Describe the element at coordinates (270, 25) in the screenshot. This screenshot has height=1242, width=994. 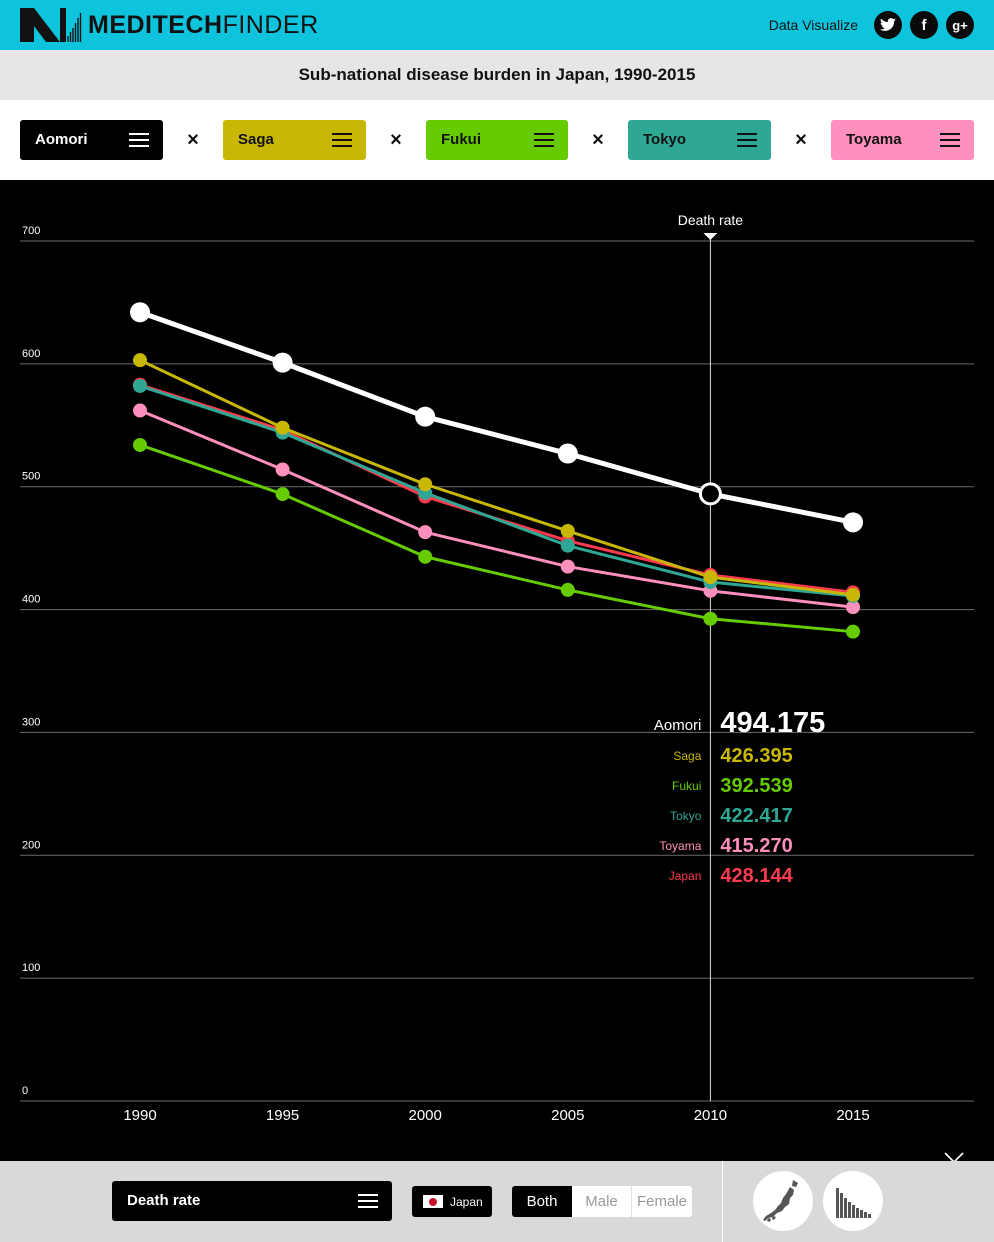
I see `logo-light: FINDER` at that location.